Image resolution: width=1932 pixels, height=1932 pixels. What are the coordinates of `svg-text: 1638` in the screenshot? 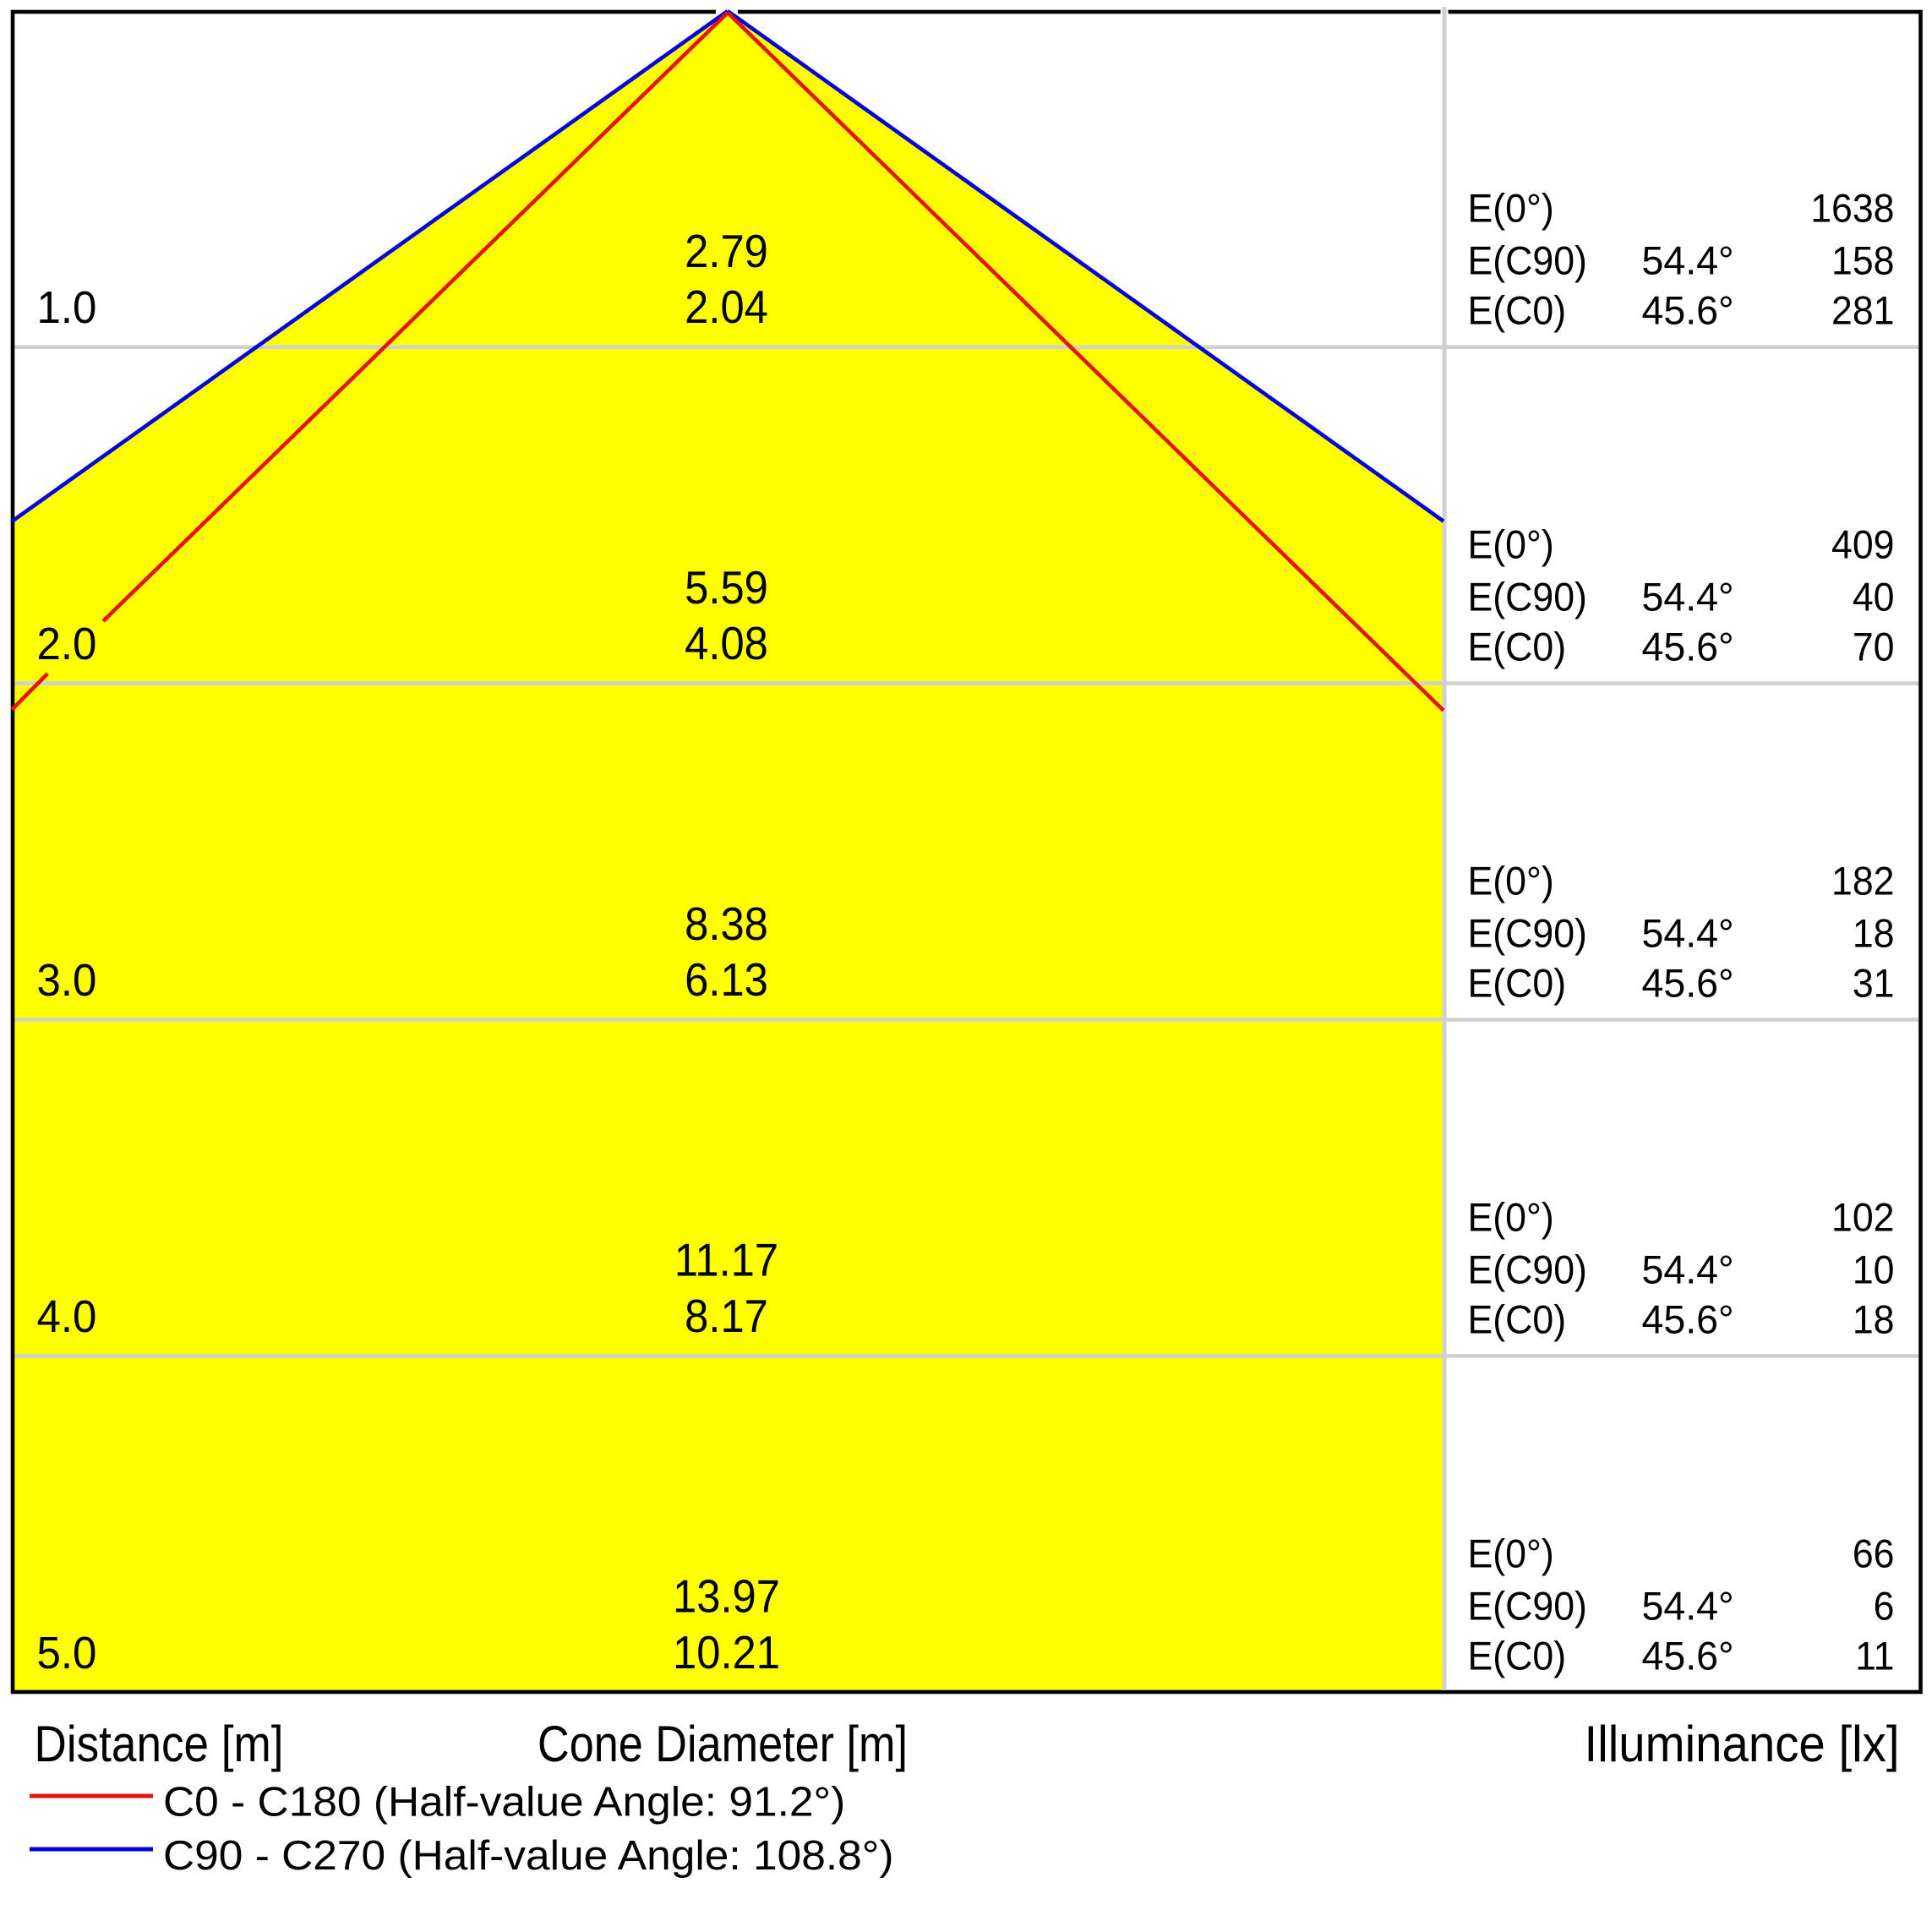 It's located at (1852, 209).